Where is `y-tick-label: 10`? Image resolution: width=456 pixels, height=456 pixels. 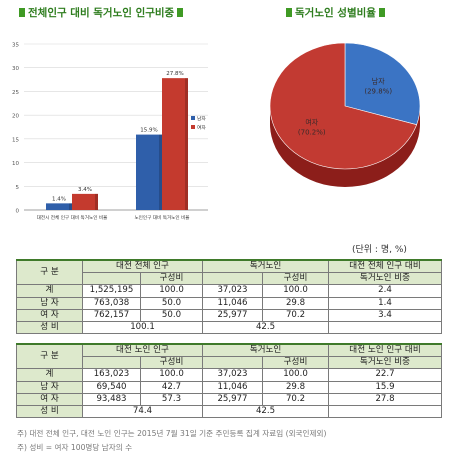
y-tick-label: 10 is located at coordinates (15, 164).